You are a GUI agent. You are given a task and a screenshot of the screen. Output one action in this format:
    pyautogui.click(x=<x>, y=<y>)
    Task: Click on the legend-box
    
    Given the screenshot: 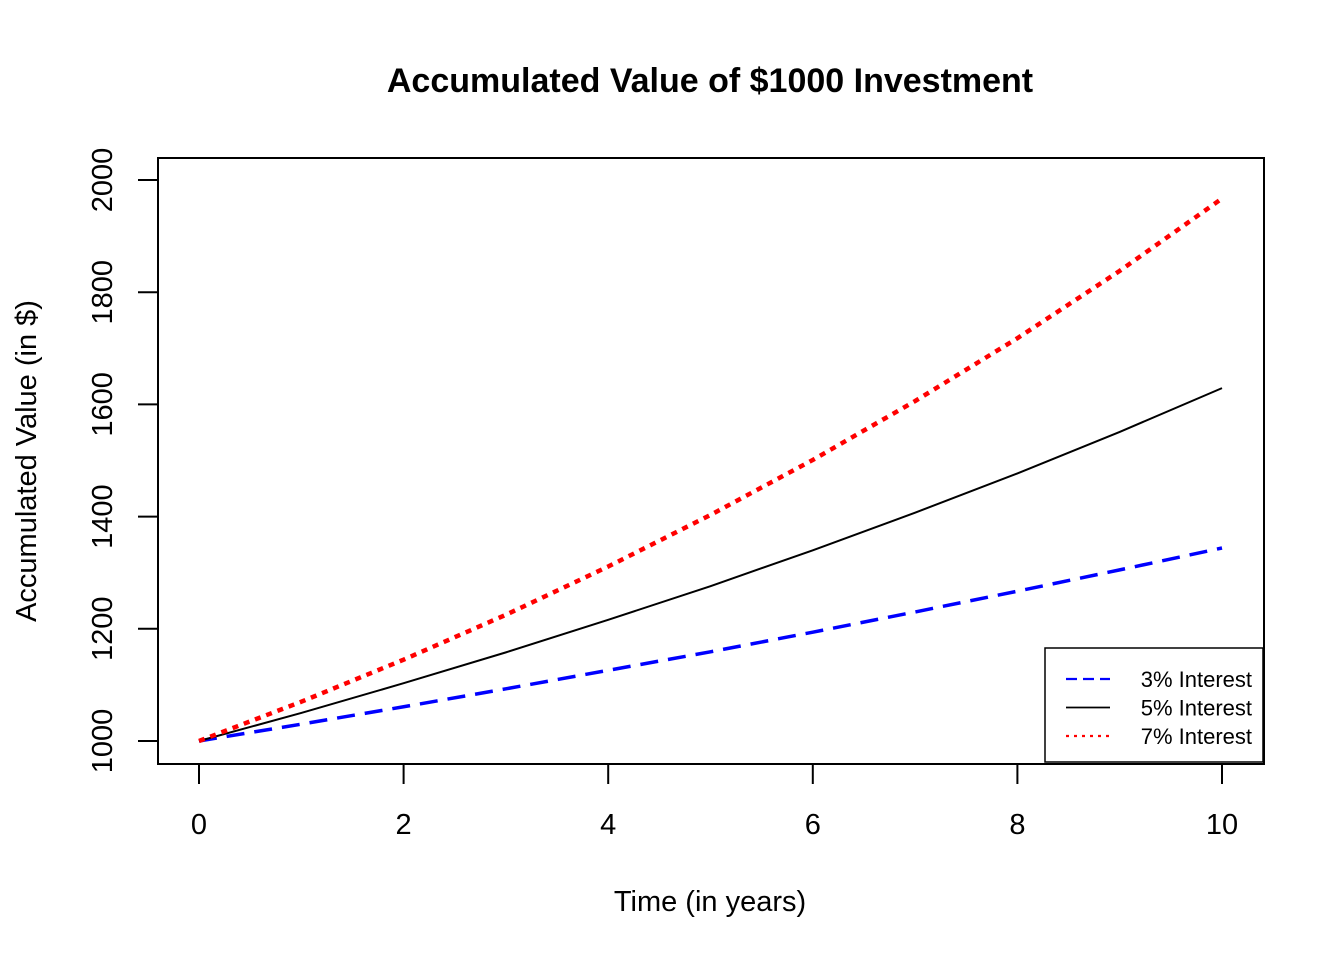 What is the action you would take?
    pyautogui.click(x=1154, y=705)
    